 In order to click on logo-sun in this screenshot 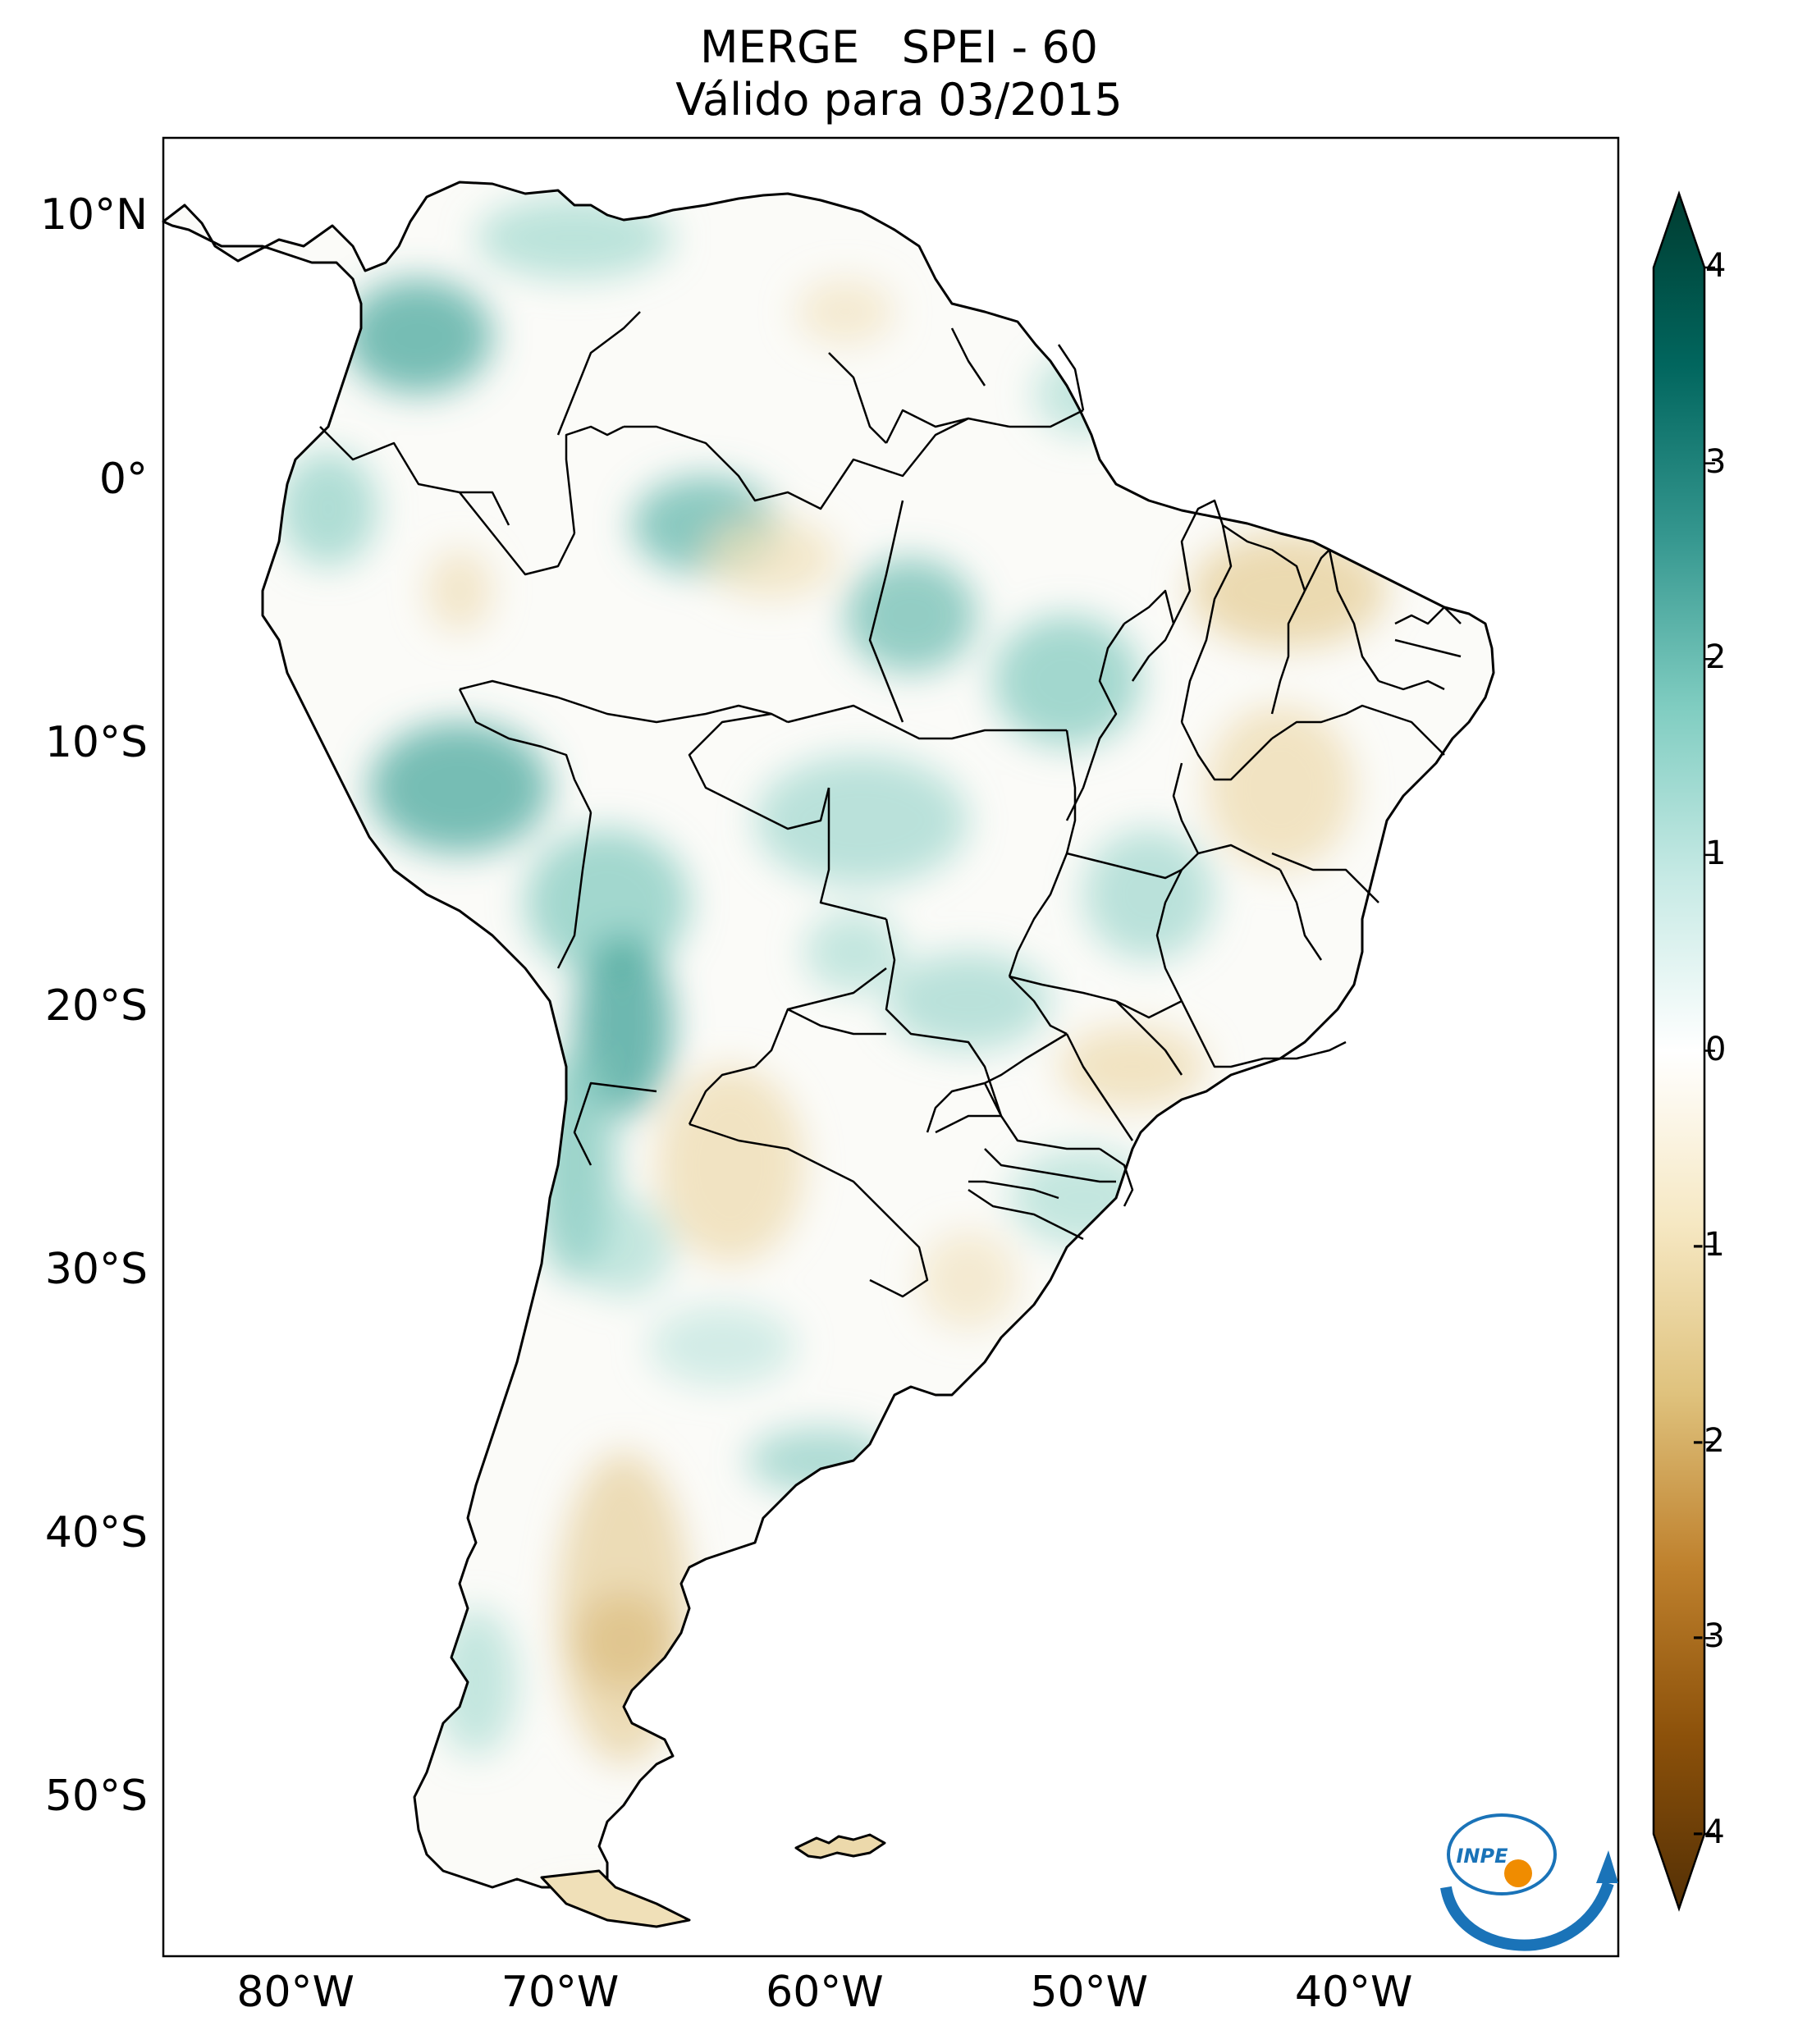, I will do `click(1518, 1873)`.